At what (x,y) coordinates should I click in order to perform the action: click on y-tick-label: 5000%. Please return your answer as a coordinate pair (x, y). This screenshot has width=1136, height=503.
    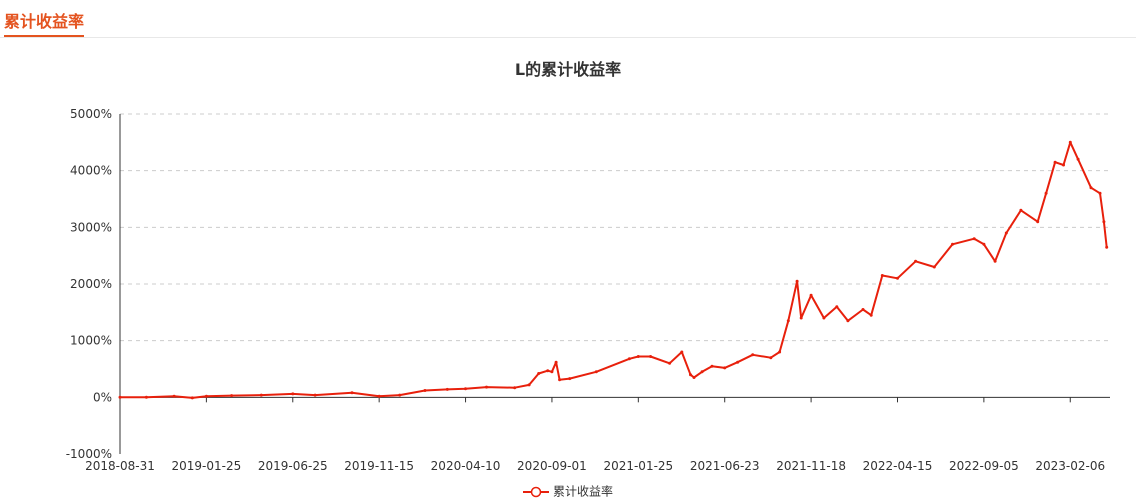
    Looking at the image, I should click on (91, 114).